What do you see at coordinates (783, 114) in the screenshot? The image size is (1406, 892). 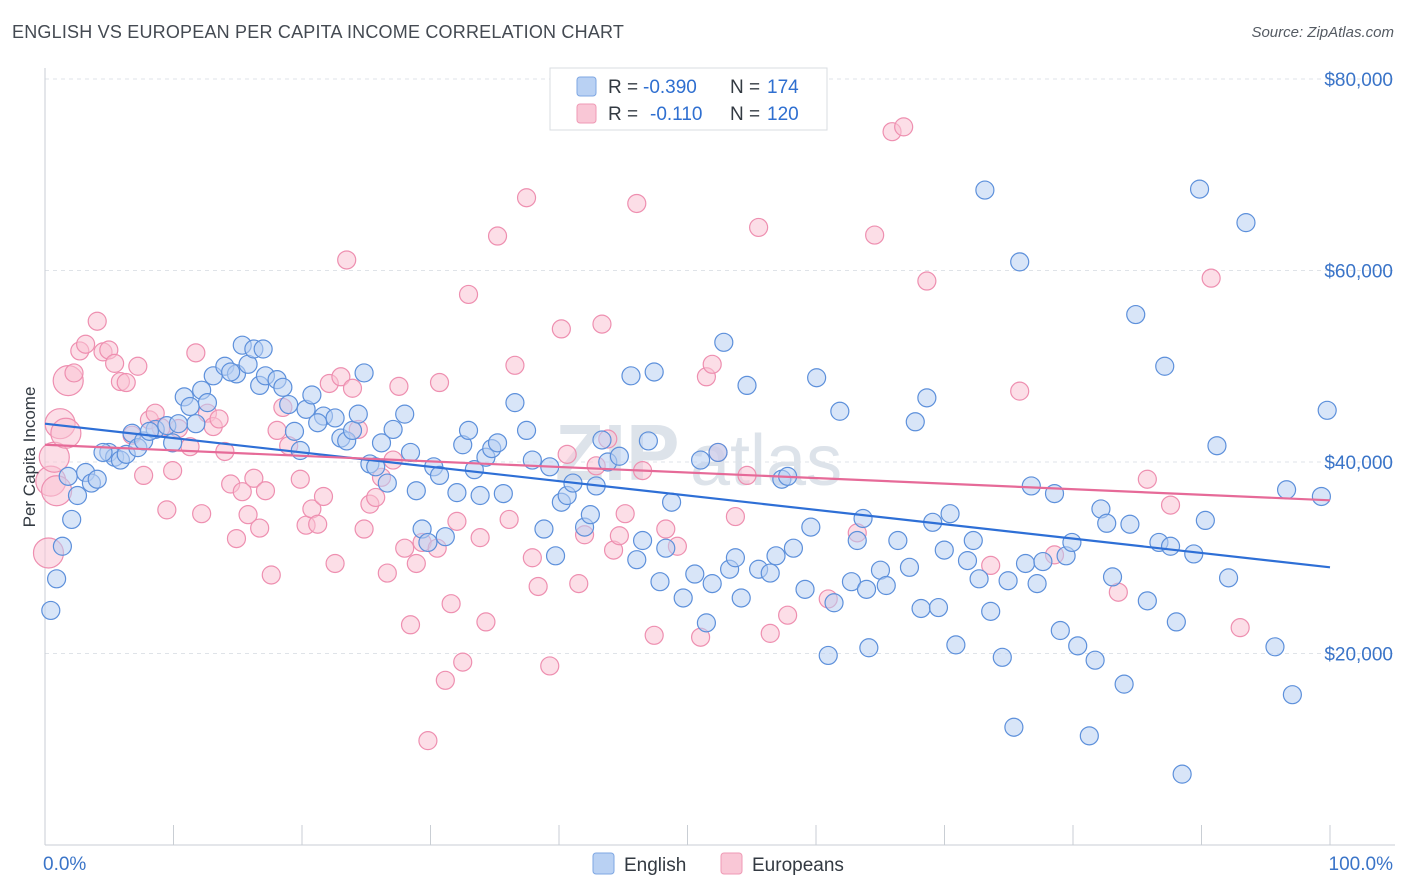 I see `legend-europeans-n-value: 120` at bounding box center [783, 114].